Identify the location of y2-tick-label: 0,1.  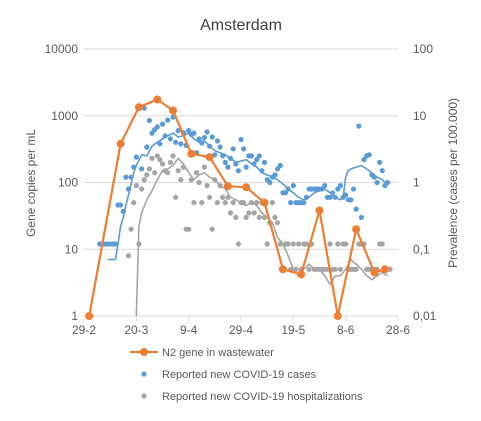
(421, 249).